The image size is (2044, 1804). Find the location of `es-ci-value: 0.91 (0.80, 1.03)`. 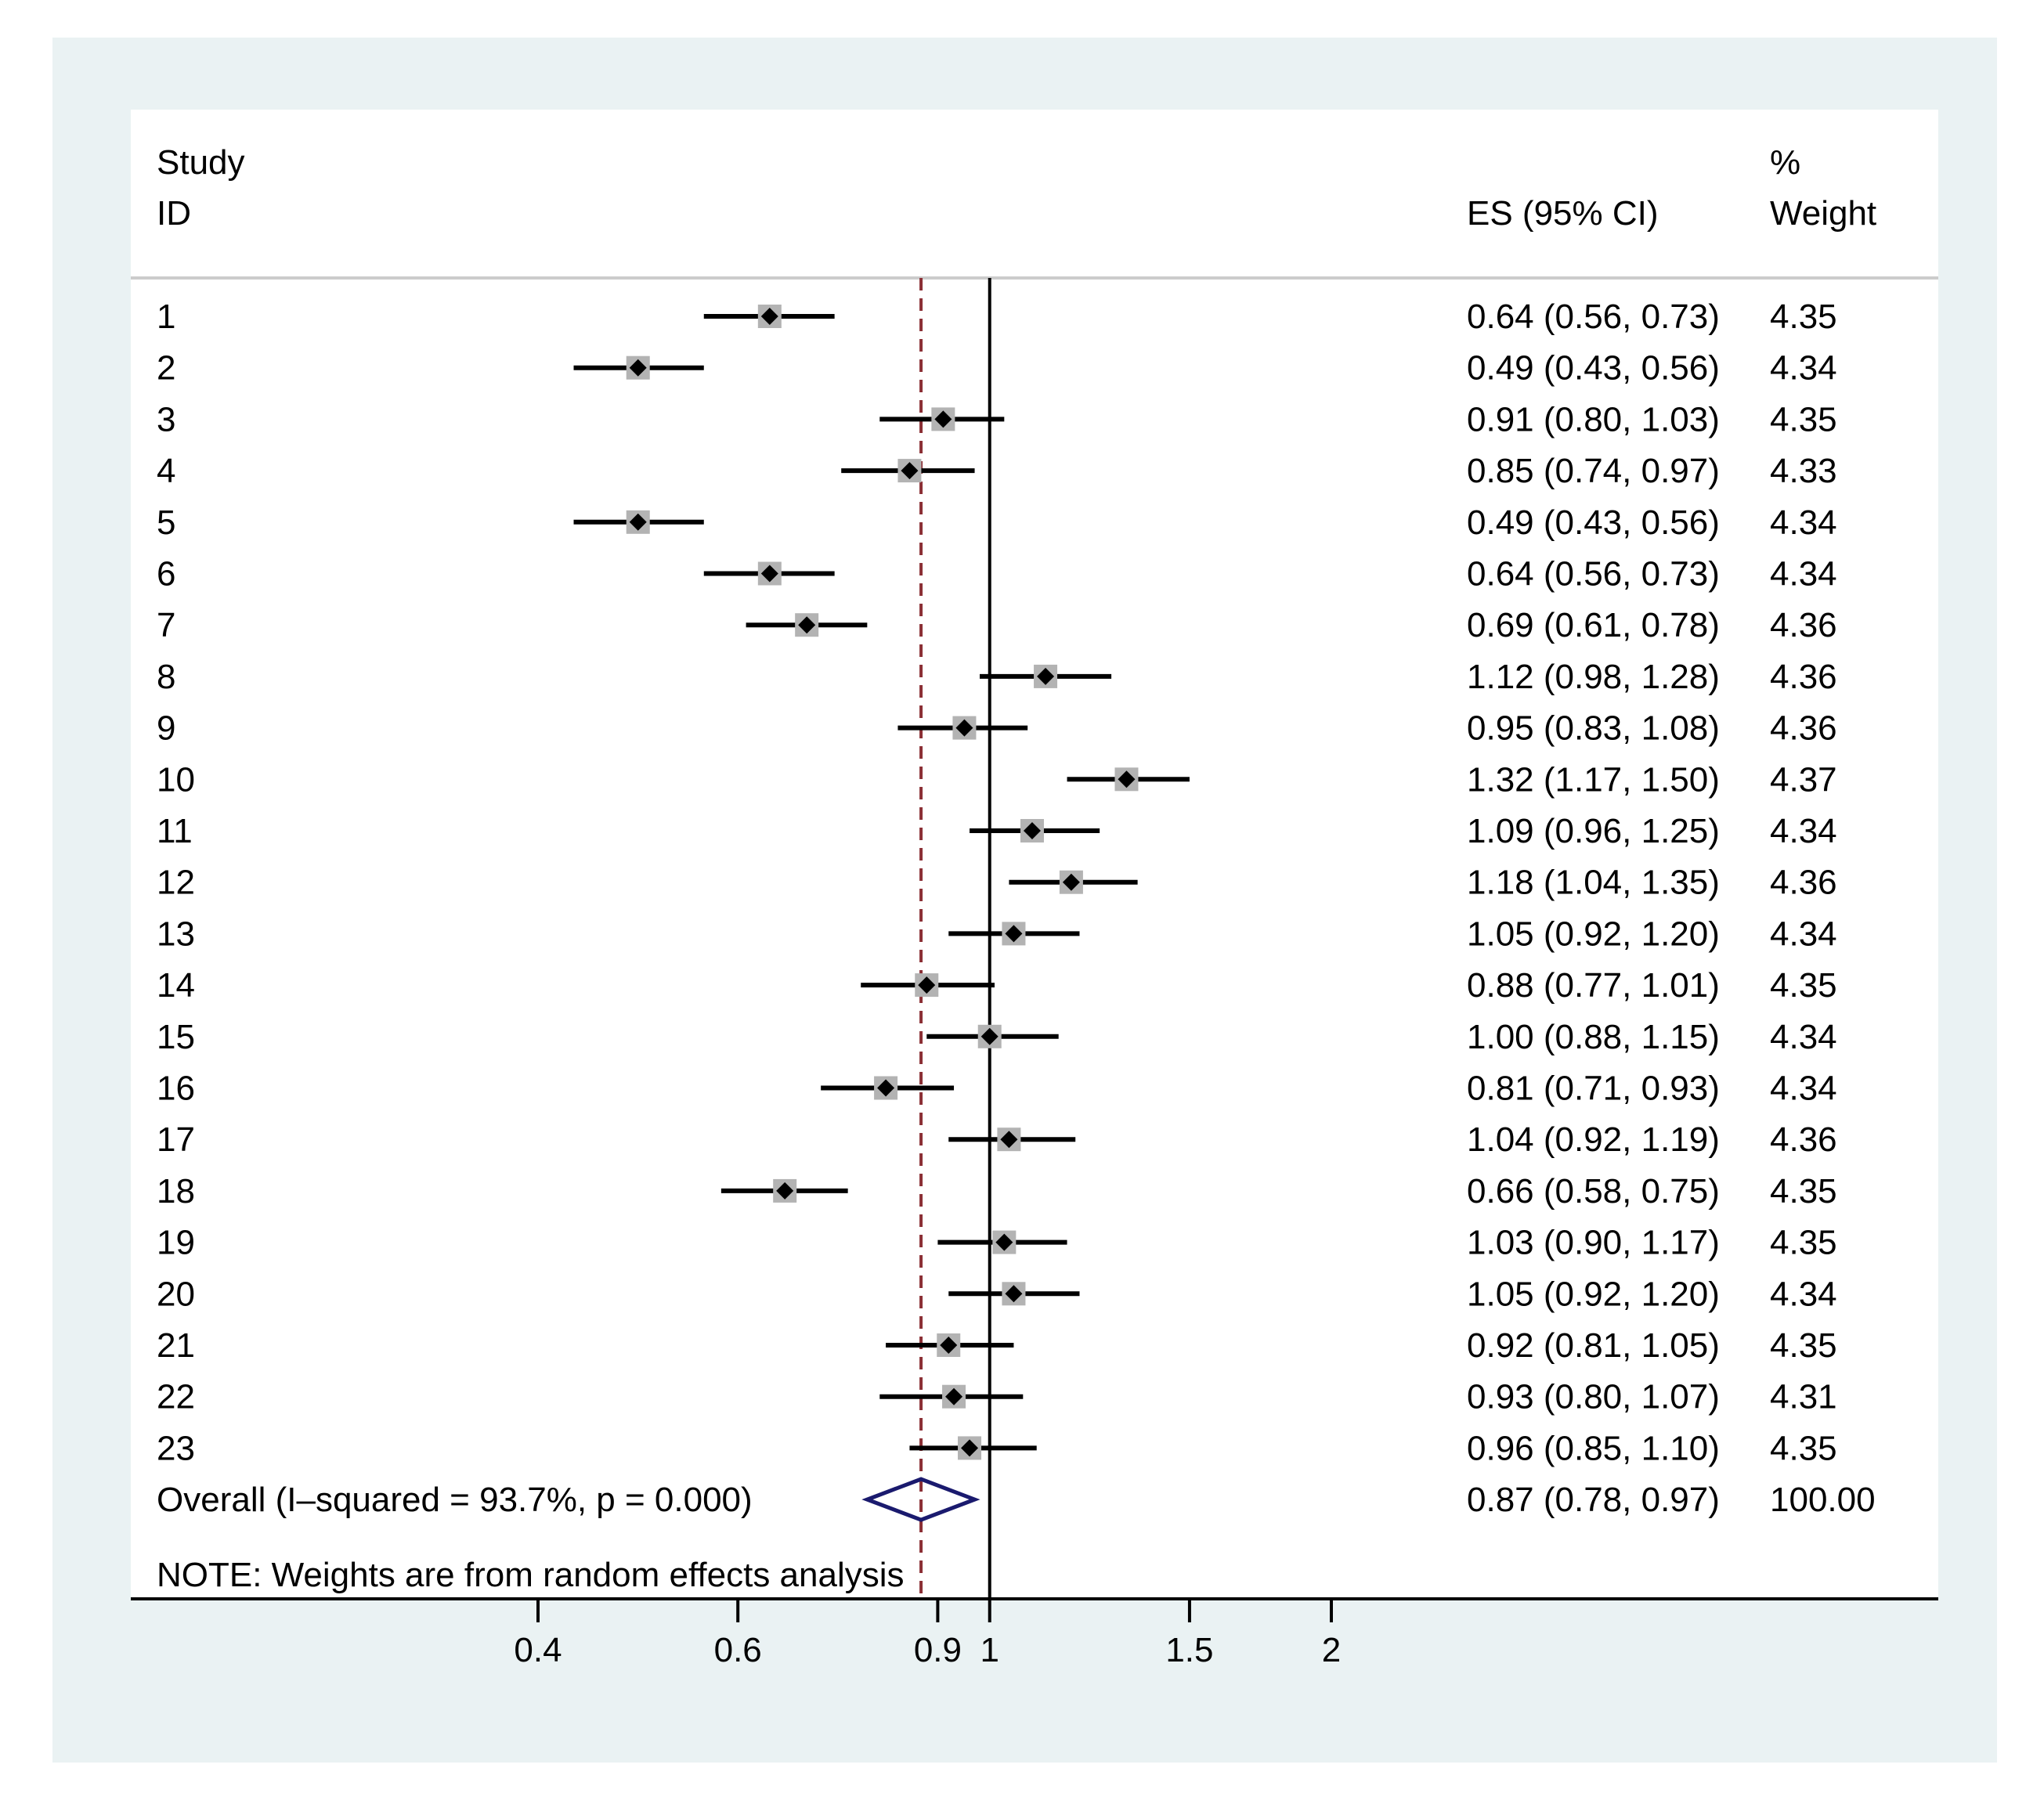

es-ci-value: 0.91 (0.80, 1.03) is located at coordinates (1593, 419).